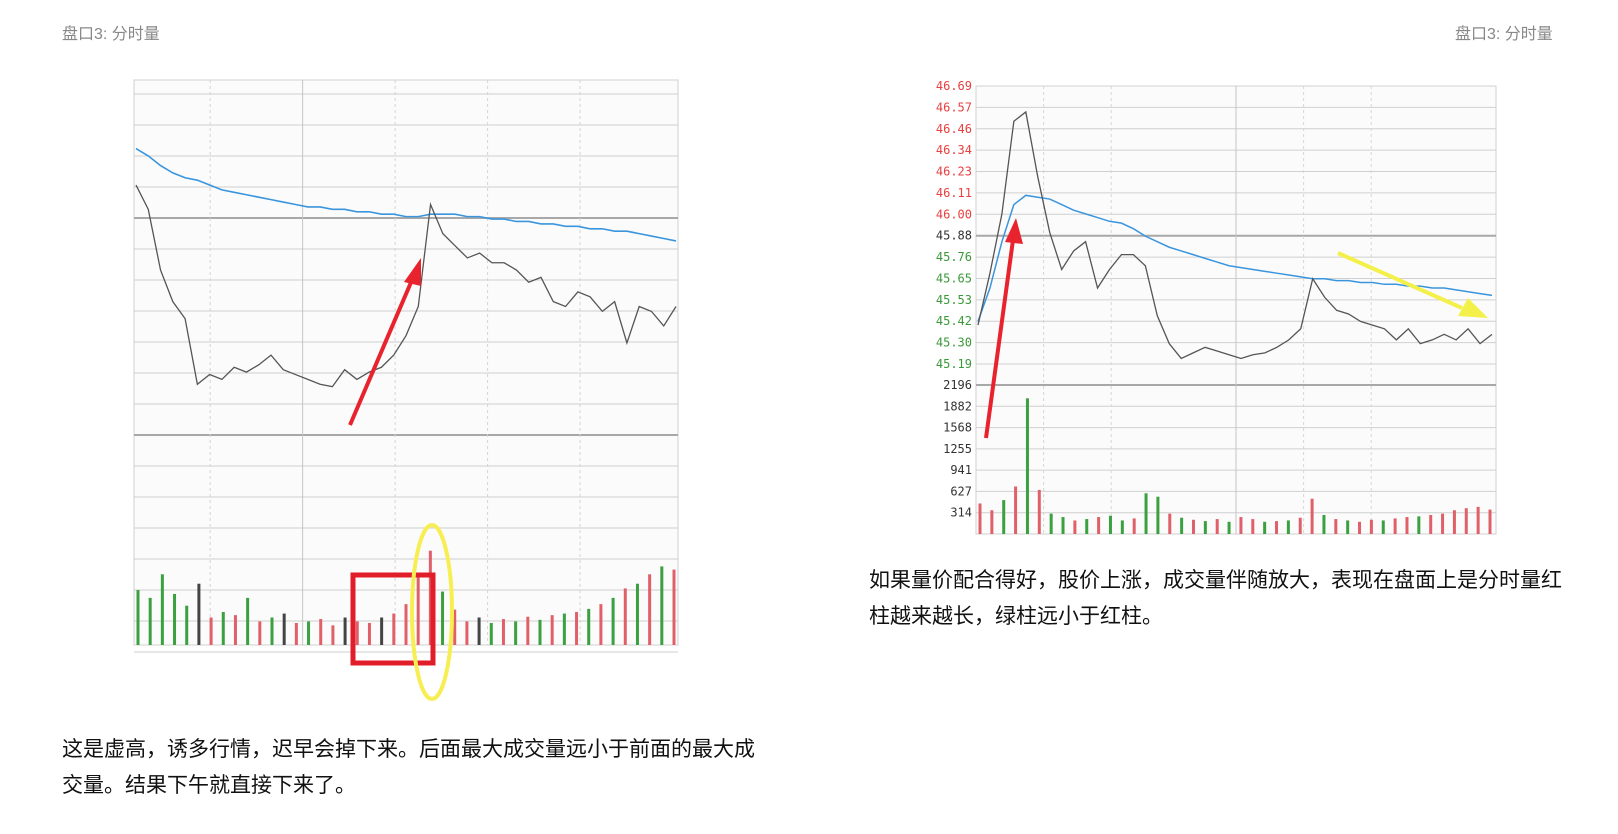  Describe the element at coordinates (954, 236) in the screenshot. I see `price-tick-label: 45.88` at that location.